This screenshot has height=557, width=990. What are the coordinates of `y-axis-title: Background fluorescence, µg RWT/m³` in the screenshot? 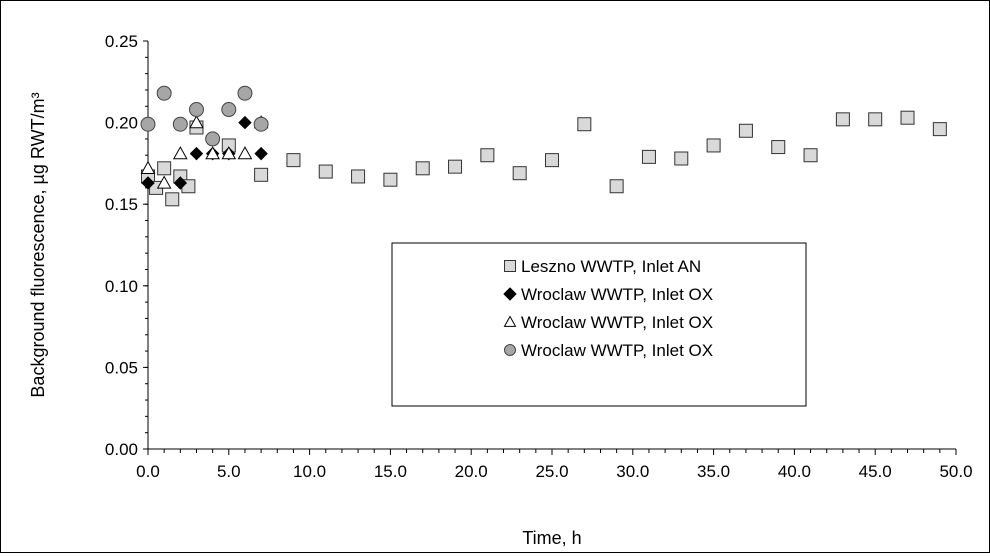 It's located at (38, 244).